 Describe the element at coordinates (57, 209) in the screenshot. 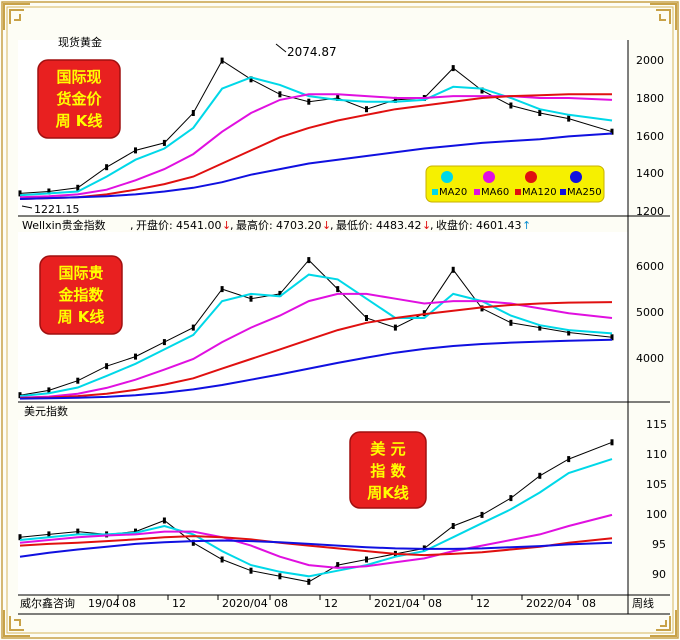

I see `low-price-label: 1221.15` at that location.